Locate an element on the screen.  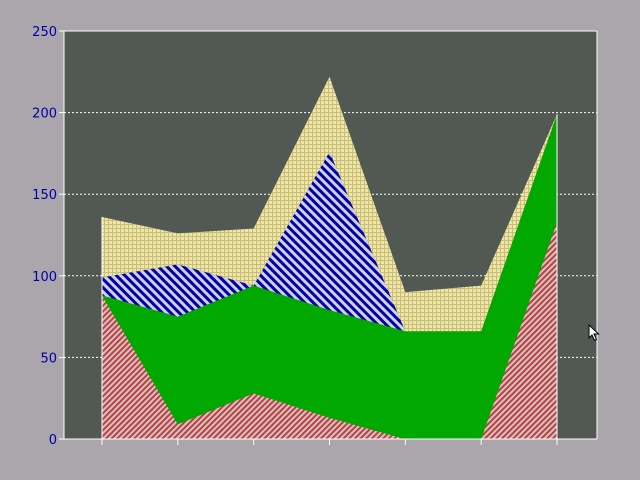
y-tick-label: 50 is located at coordinates (48, 358).